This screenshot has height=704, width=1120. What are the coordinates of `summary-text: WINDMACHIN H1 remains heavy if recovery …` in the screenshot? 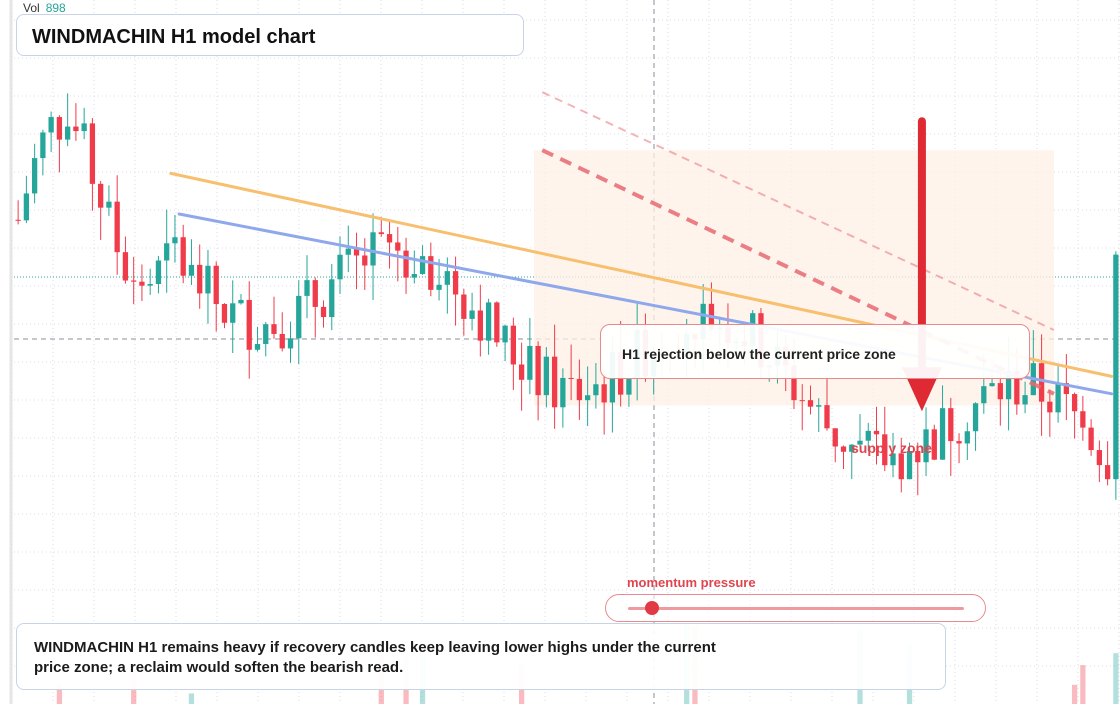 It's located at (375, 657).